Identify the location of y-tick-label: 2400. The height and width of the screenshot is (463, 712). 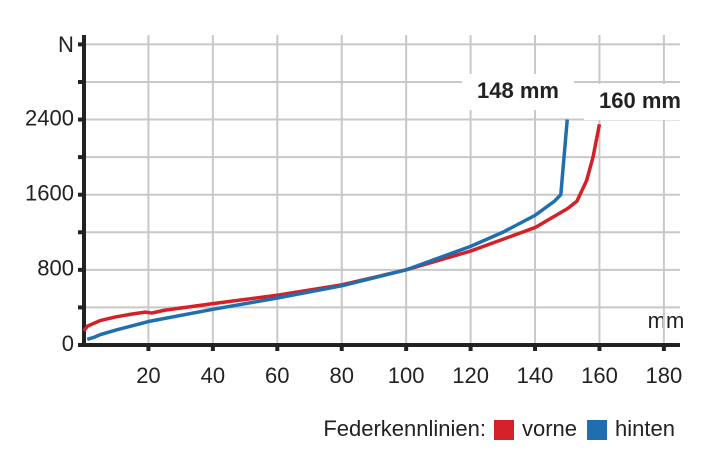
(49, 117).